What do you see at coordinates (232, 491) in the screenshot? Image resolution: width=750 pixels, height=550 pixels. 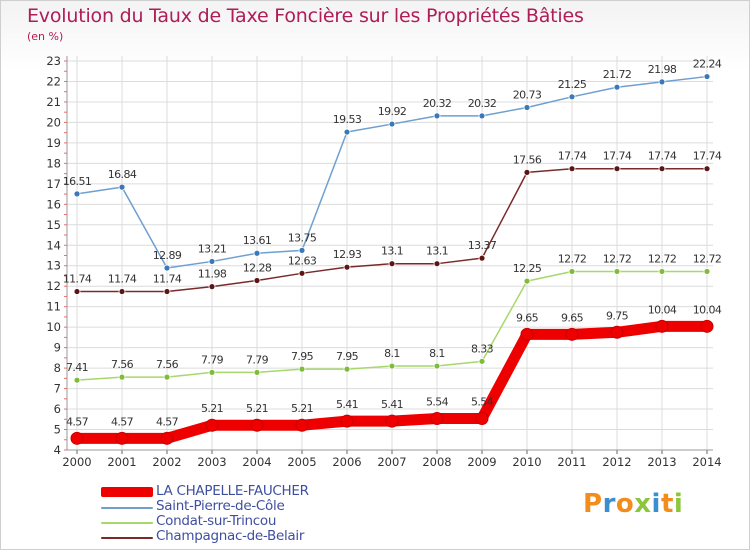 I see `legend-label: LA CHAPELLE-FAUCHER` at bounding box center [232, 491].